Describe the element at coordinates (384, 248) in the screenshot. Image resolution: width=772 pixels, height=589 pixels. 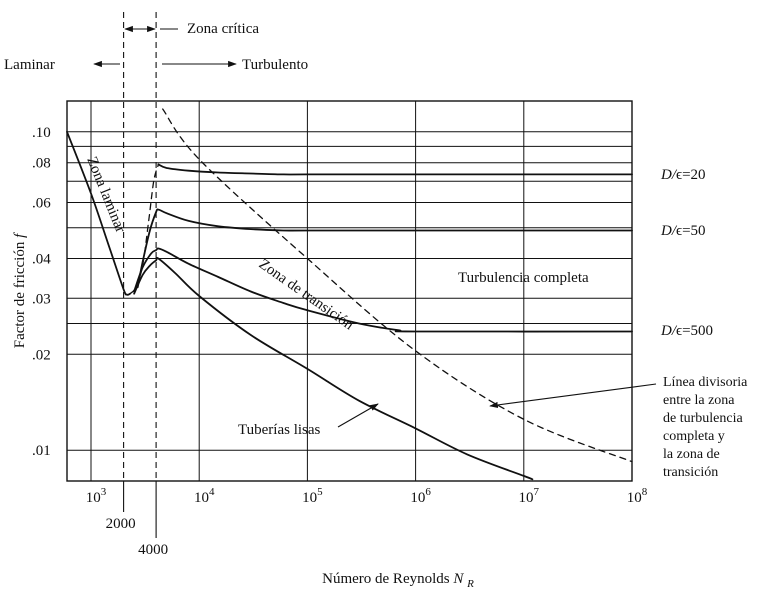
I see `series-line-rough50` at that location.